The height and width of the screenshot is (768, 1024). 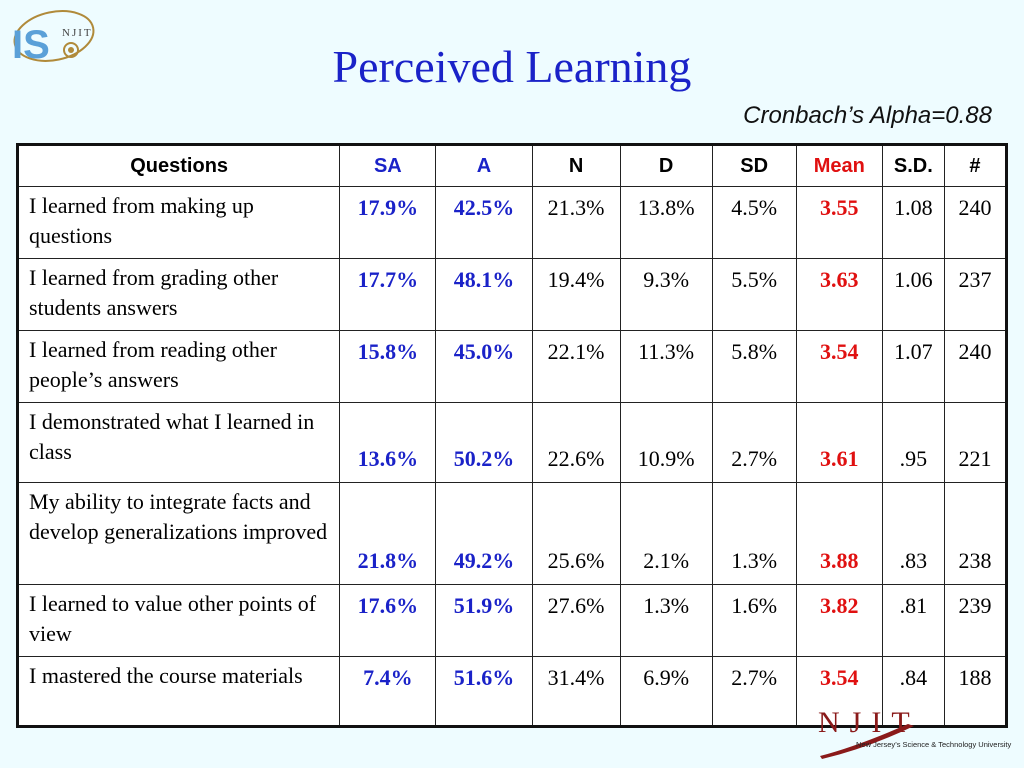 I want to click on count-cell: 239, so click(x=975, y=620).